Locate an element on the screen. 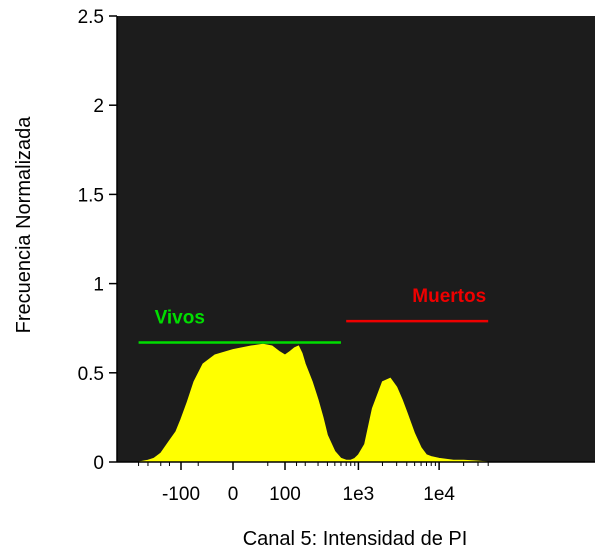  x-tick-label: 0 is located at coordinates (233, 494).